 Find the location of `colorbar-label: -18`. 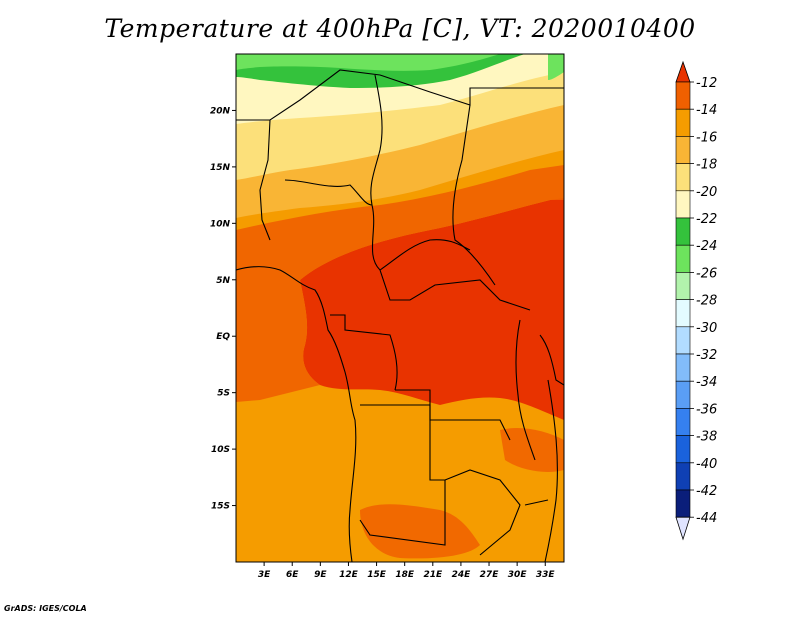

colorbar-label: -18 is located at coordinates (706, 165).